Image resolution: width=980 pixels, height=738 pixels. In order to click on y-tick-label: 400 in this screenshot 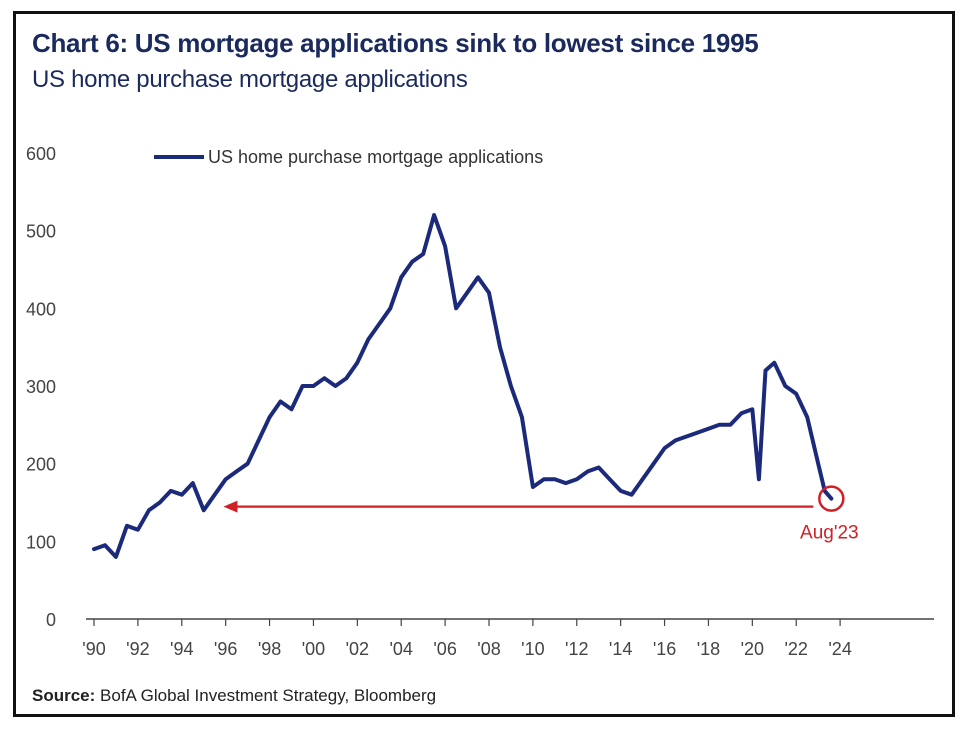, I will do `click(41, 309)`.